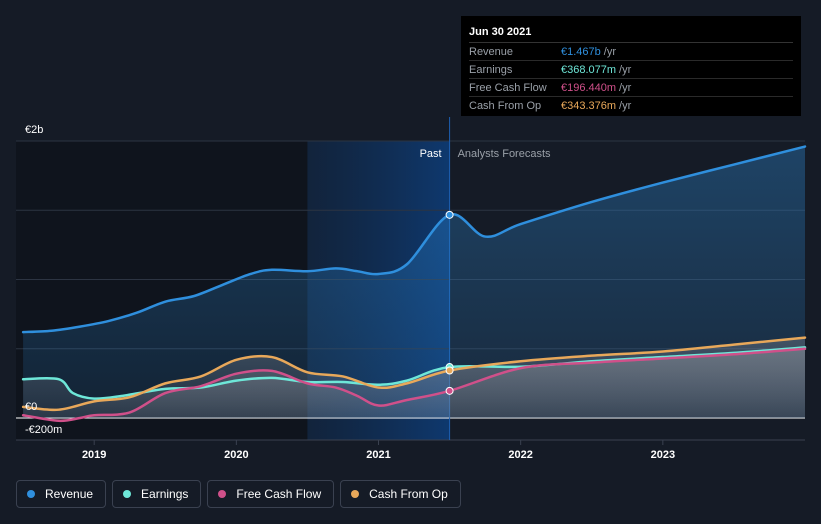 This screenshot has width=821, height=524. What do you see at coordinates (589, 87) in the screenshot?
I see `tooltip-value: €196.440m` at bounding box center [589, 87].